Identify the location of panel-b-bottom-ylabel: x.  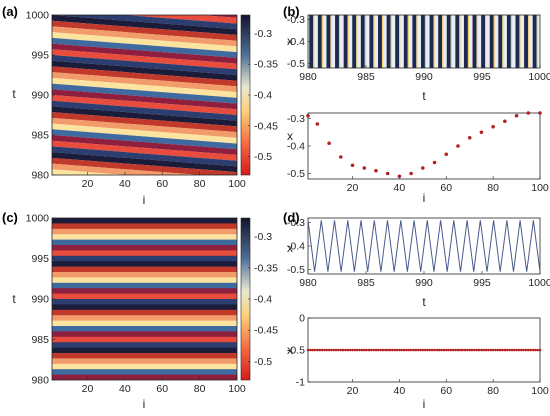
(290, 136).